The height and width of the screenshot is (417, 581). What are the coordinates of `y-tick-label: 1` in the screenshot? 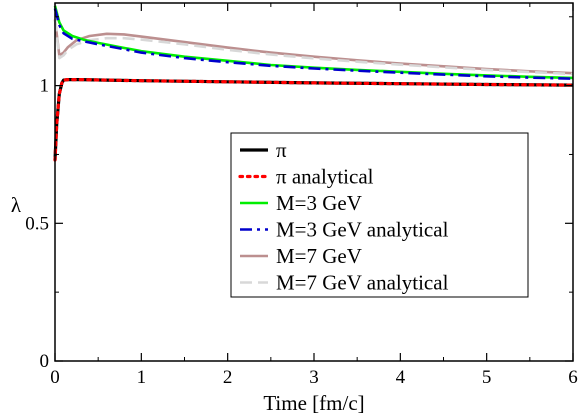 It's located at (45, 86).